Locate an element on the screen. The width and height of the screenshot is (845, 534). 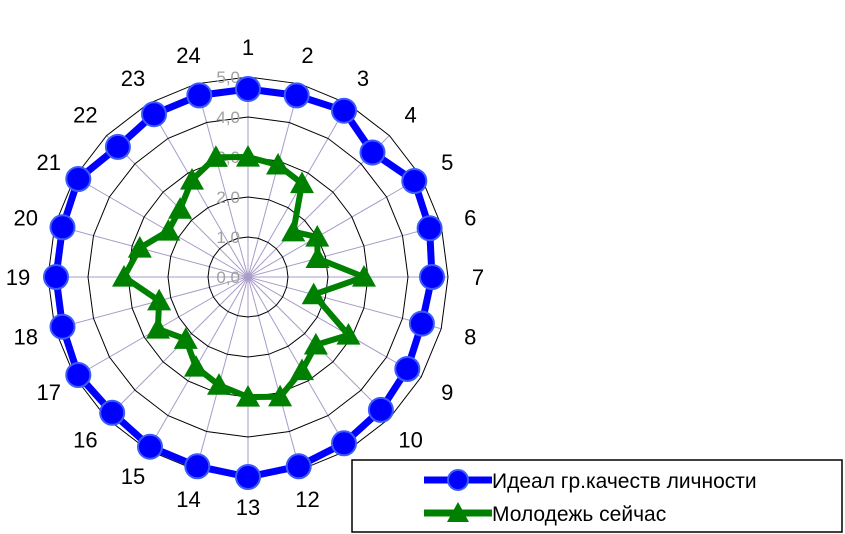
category-label: 1 is located at coordinates (248, 47).